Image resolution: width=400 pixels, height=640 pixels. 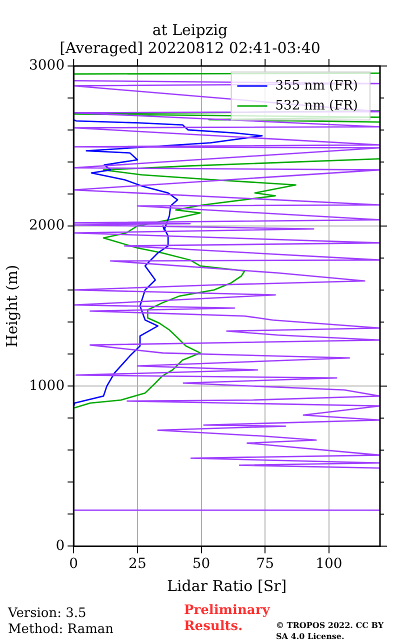 What do you see at coordinates (60, 546) in the screenshot?
I see `y-tick-label: 0` at bounding box center [60, 546].